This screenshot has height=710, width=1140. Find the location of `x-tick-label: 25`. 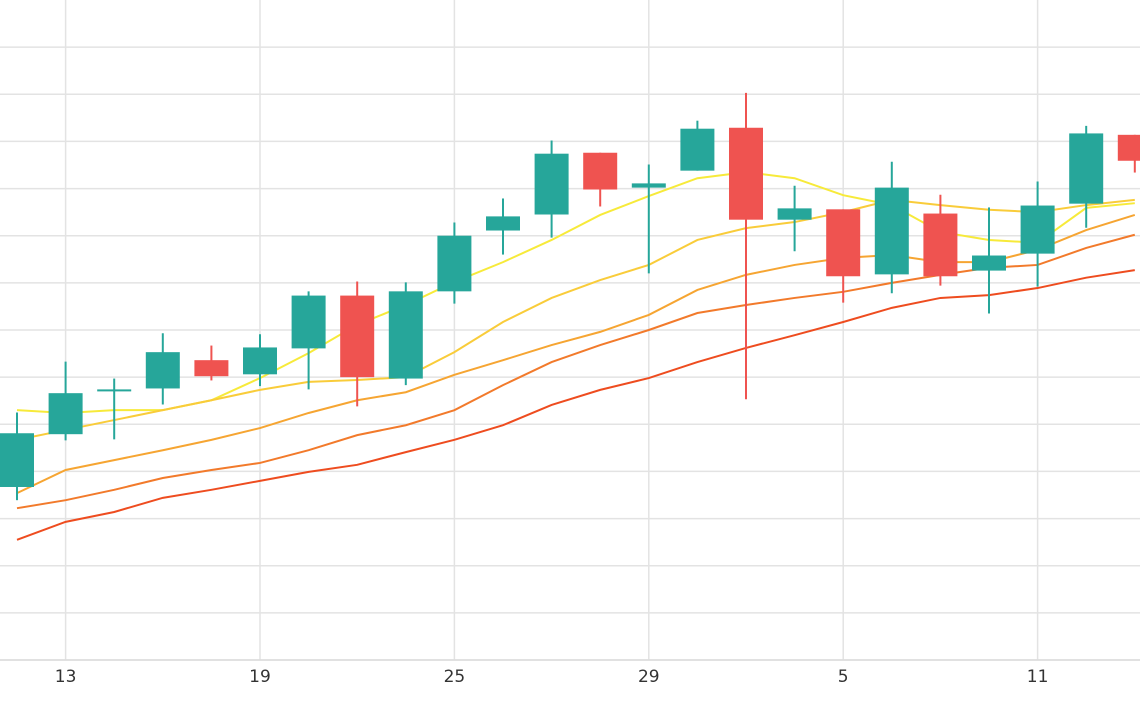

x-tick-label: 25 is located at coordinates (455, 677).